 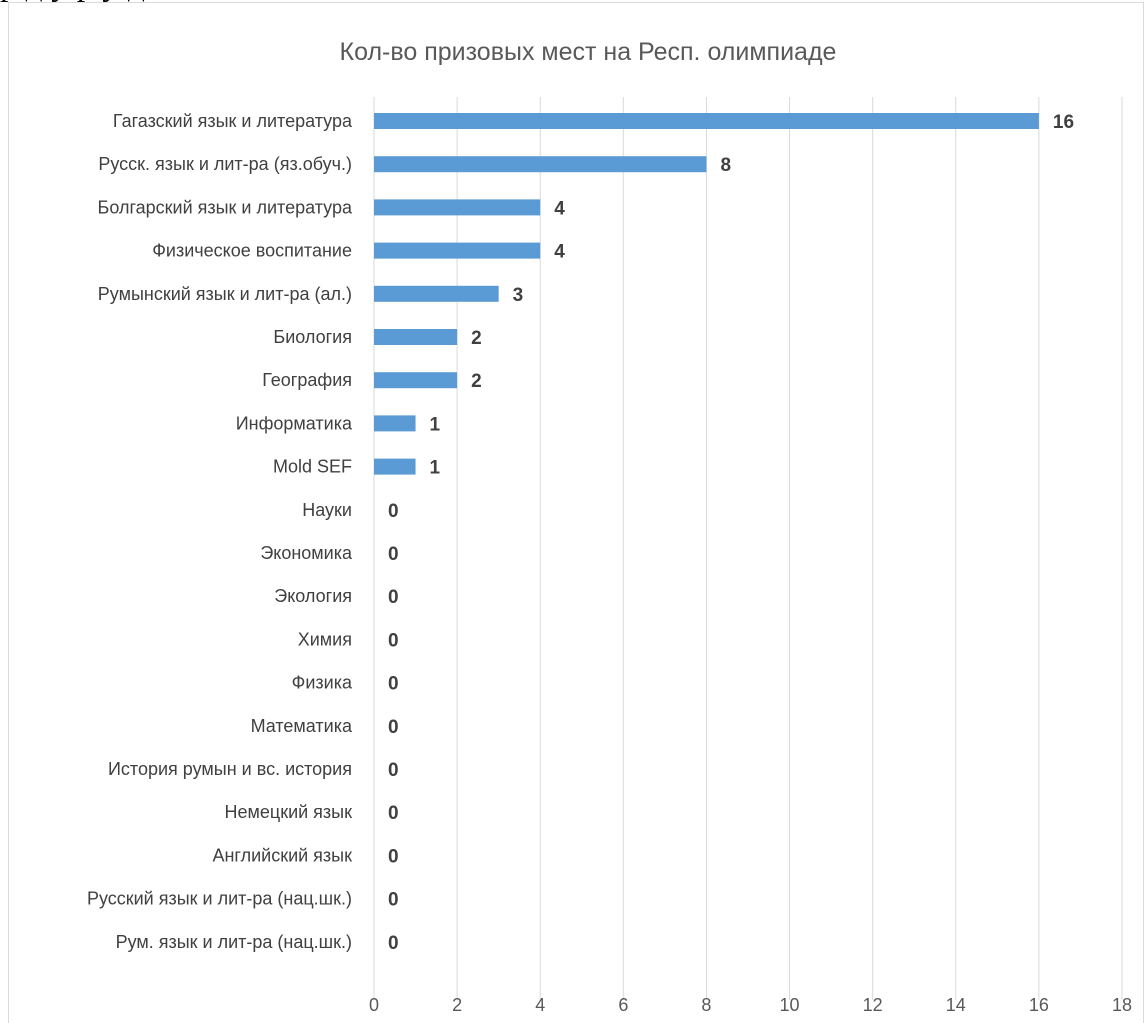 I want to click on cropped-document-text: р д у р у д, so click(x=573, y=2).